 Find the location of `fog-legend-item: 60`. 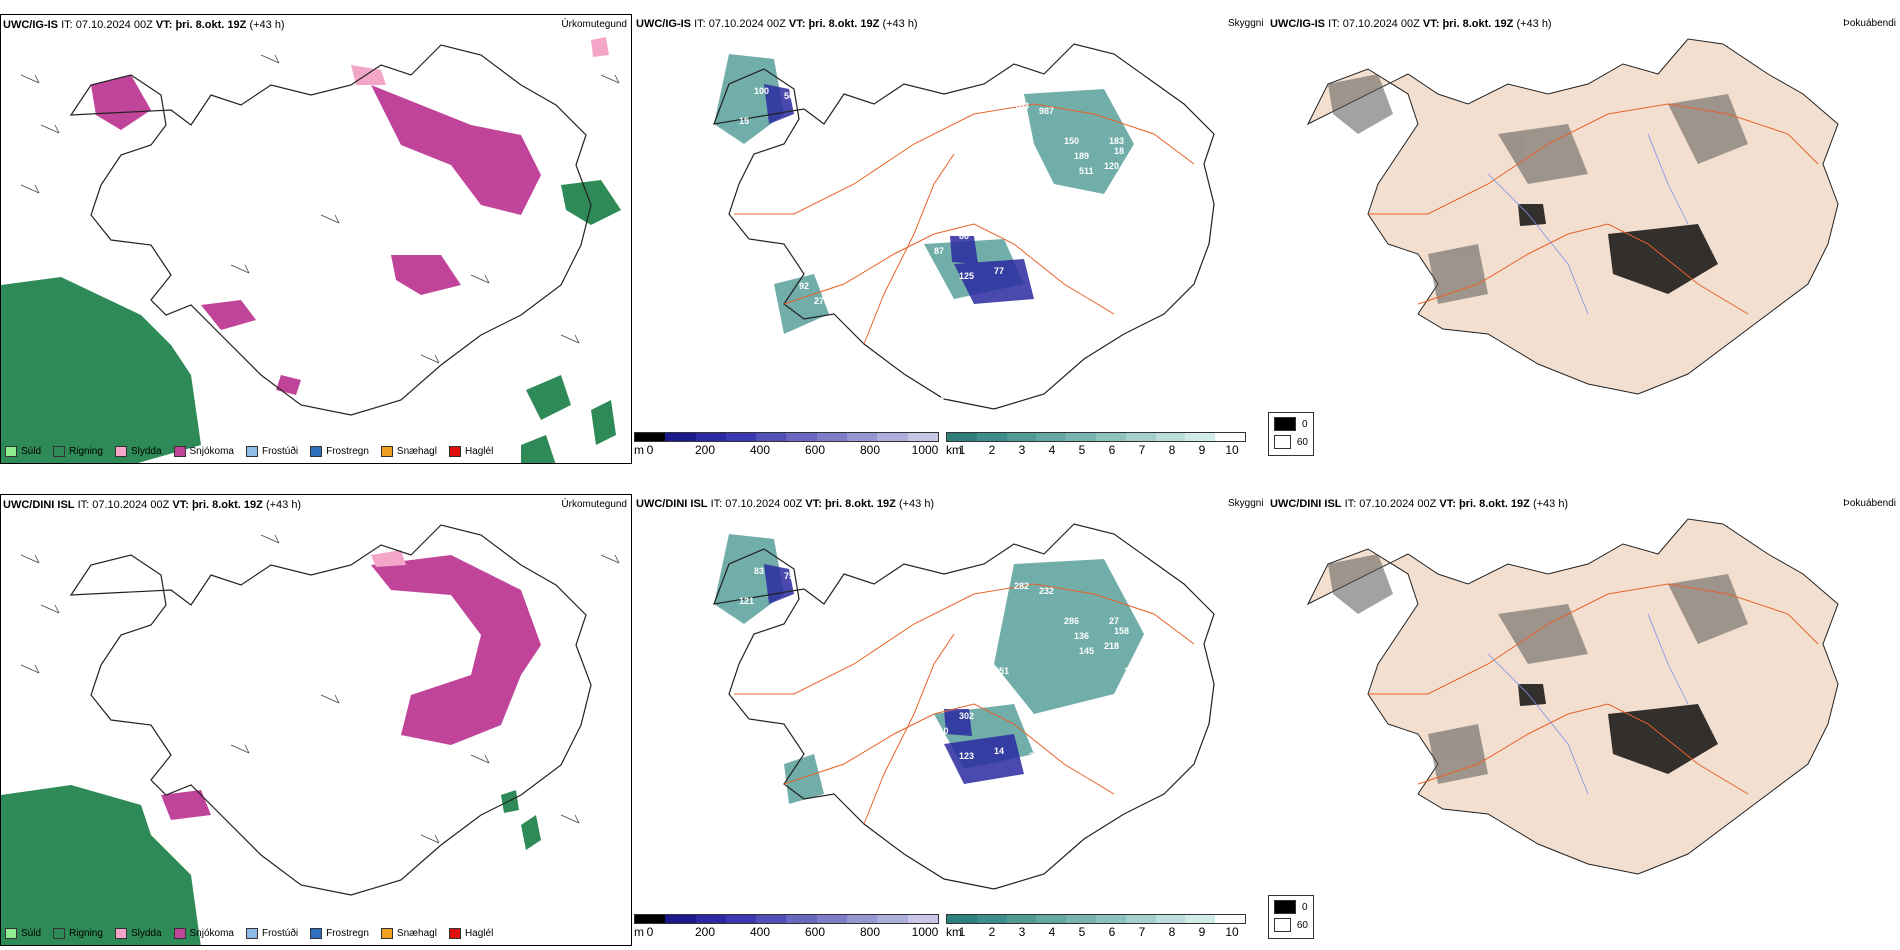

fog-legend-item: 60 is located at coordinates (1291, 442).